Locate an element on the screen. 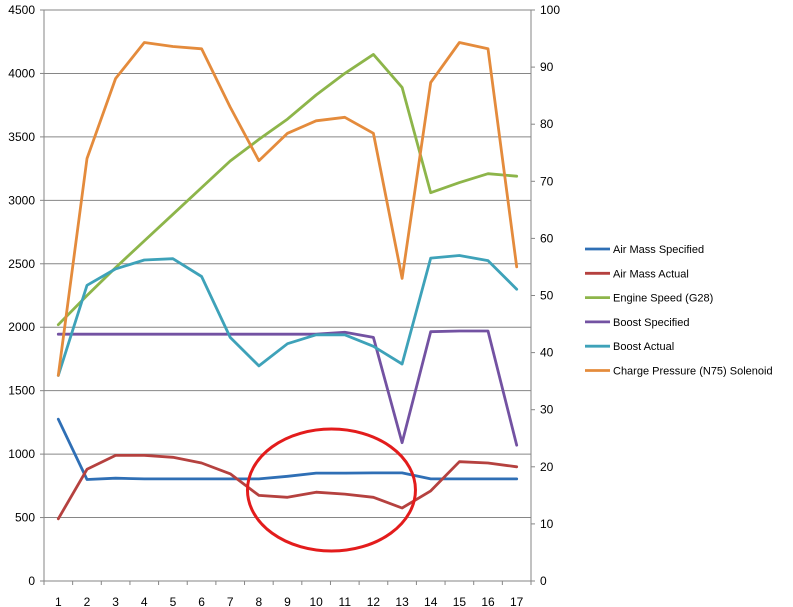 Image resolution: width=793 pixels, height=607 pixels. legend-label: Air Mass Actual is located at coordinates (651, 274).